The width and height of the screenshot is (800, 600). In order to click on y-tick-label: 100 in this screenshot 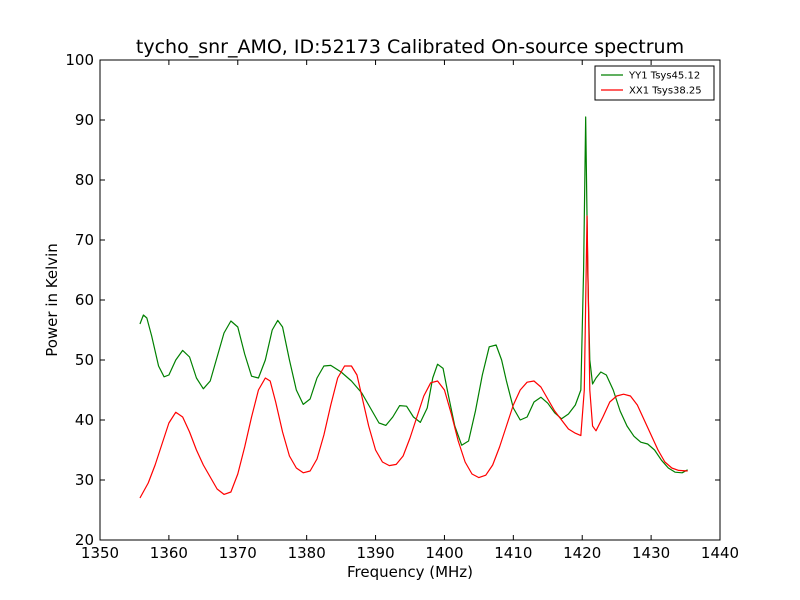, I will do `click(79, 60)`.